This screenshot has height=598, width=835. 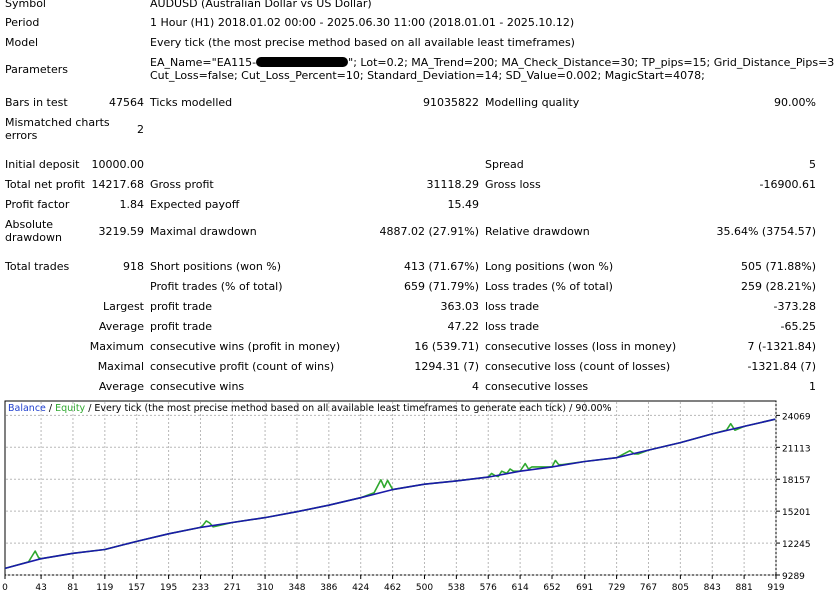 What do you see at coordinates (200, 588) in the screenshot?
I see `x-tick-label: 233` at bounding box center [200, 588].